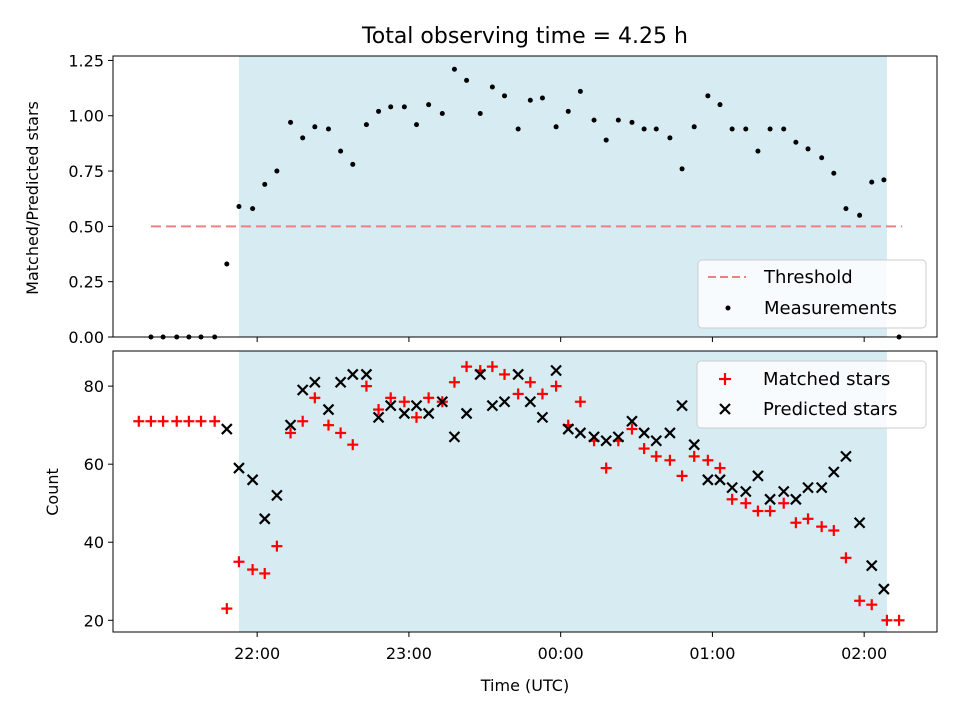  What do you see at coordinates (725, 409) in the screenshot?
I see `legend-predicted-swatch` at bounding box center [725, 409].